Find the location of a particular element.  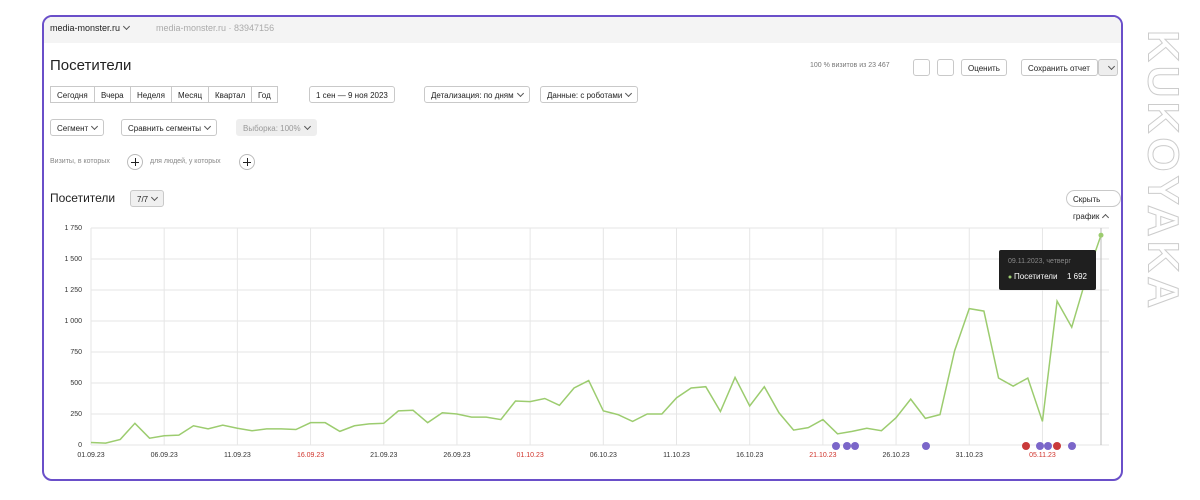

hide-chart: Скрыть график is located at coordinates (1093, 206).